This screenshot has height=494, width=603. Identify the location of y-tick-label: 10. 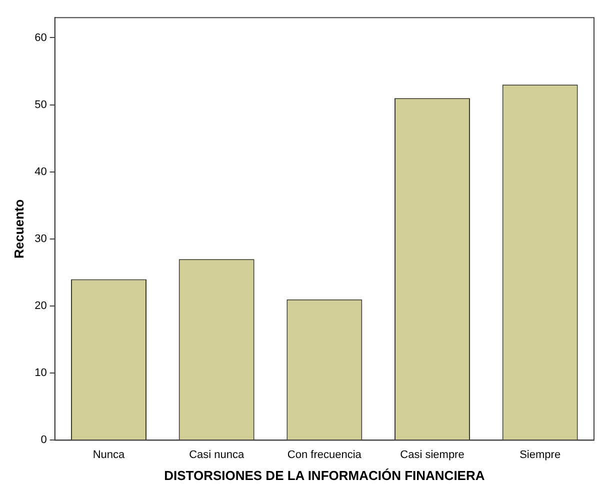
(40, 373).